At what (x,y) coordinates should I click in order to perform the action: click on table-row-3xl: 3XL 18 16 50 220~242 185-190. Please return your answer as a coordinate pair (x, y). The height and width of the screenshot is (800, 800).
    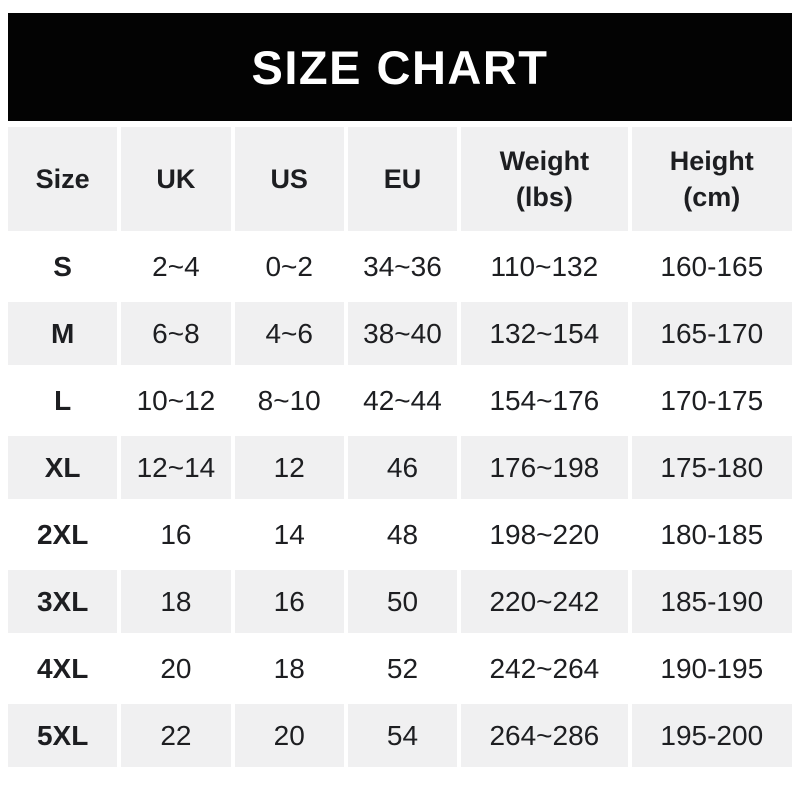
    Looking at the image, I should click on (400, 601).